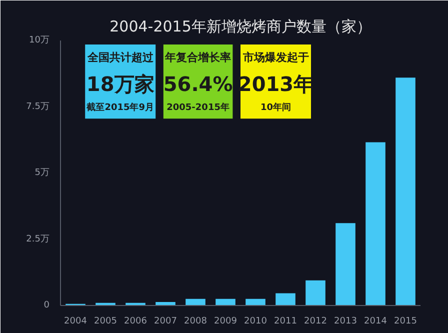 The width and height of the screenshot is (448, 333). Describe the element at coordinates (376, 321) in the screenshot. I see `x-tick-label: 2014` at that location.